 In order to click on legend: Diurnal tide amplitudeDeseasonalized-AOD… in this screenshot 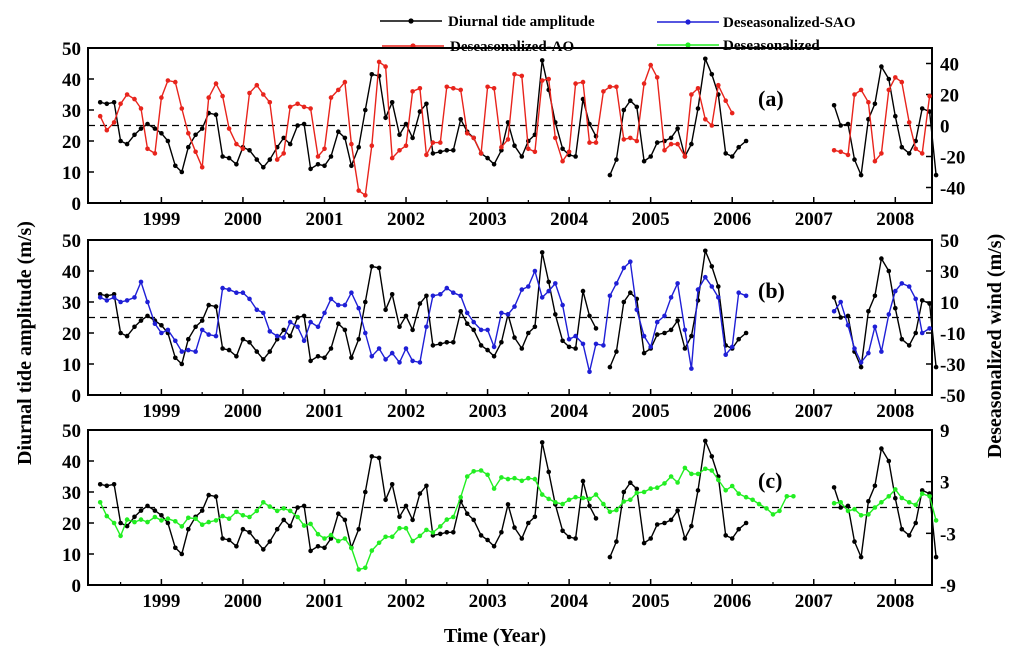, I will do `click(618, 34)`.